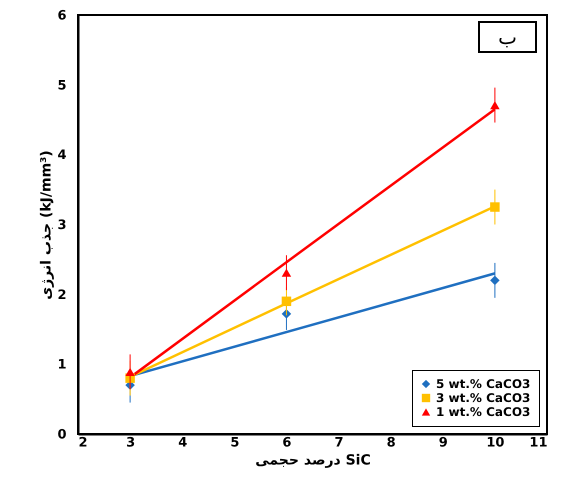 Image resolution: width=570 pixels, height=495 pixels. I want to click on y-axis-title: جذب انرژی (kJ/mm³), so click(46, 225).